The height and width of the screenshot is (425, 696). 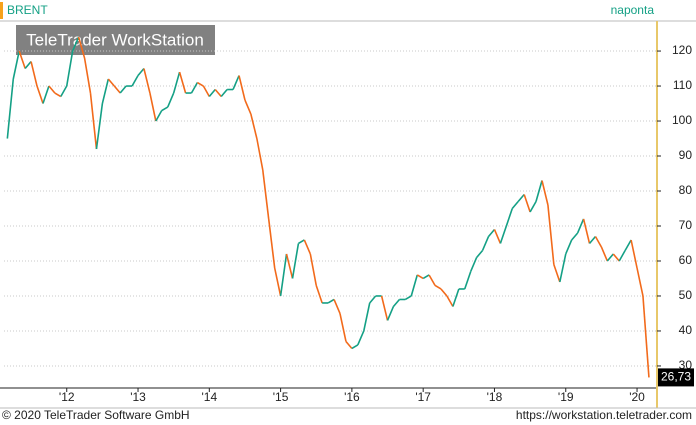 I want to click on x-tick-label: '20, so click(x=637, y=397).